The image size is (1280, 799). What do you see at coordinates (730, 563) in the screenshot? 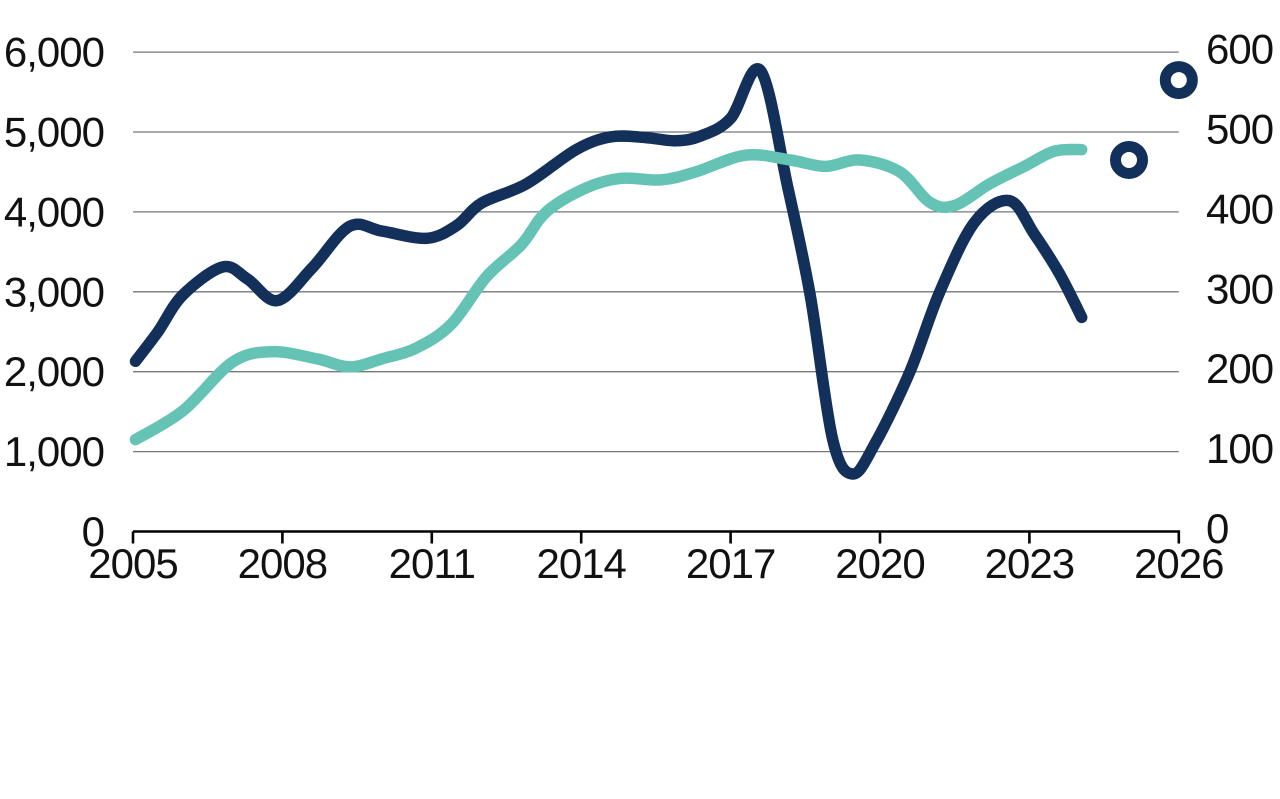
I see `x-axis-tick-label: 2017` at bounding box center [730, 563].